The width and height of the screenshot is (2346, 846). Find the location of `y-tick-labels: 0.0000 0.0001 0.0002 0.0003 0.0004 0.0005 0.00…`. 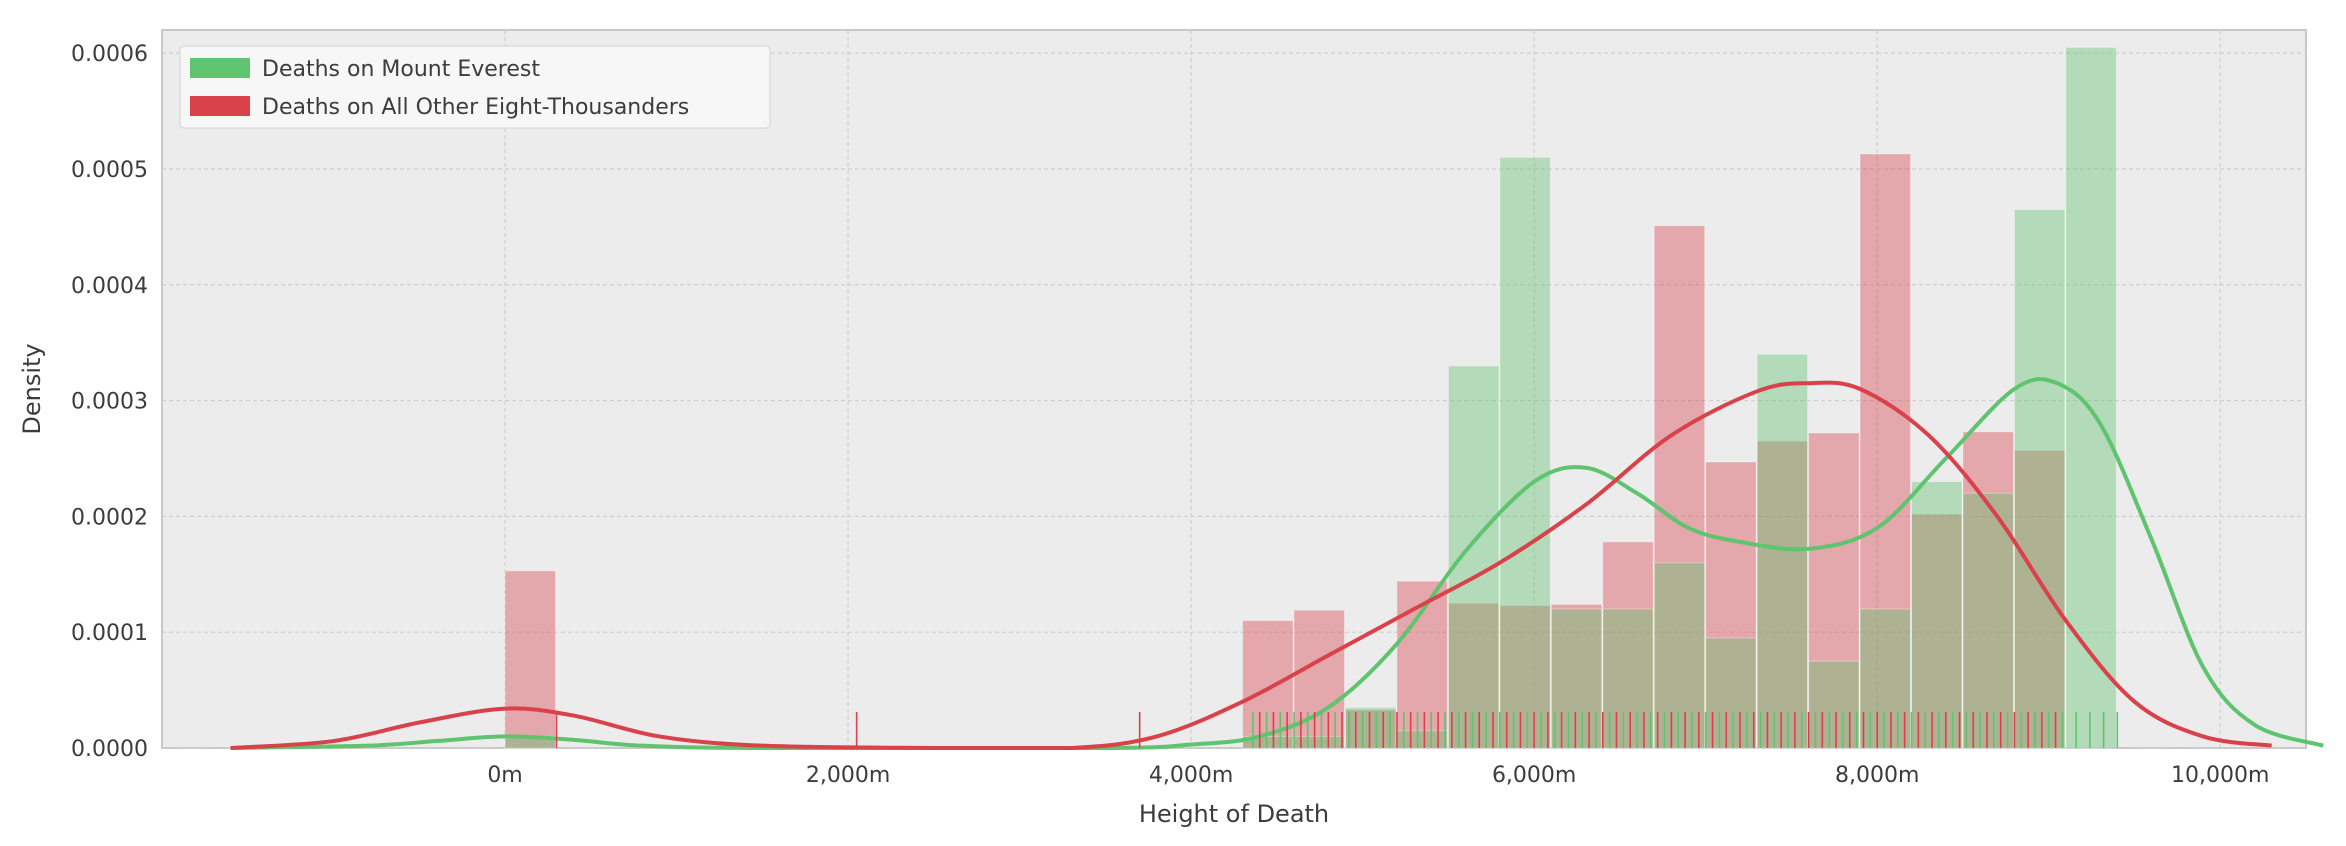

y-tick-labels: 0.0000 0.0001 0.0002 0.0003 0.0004 0.0005 0.00… is located at coordinates (109, 402).